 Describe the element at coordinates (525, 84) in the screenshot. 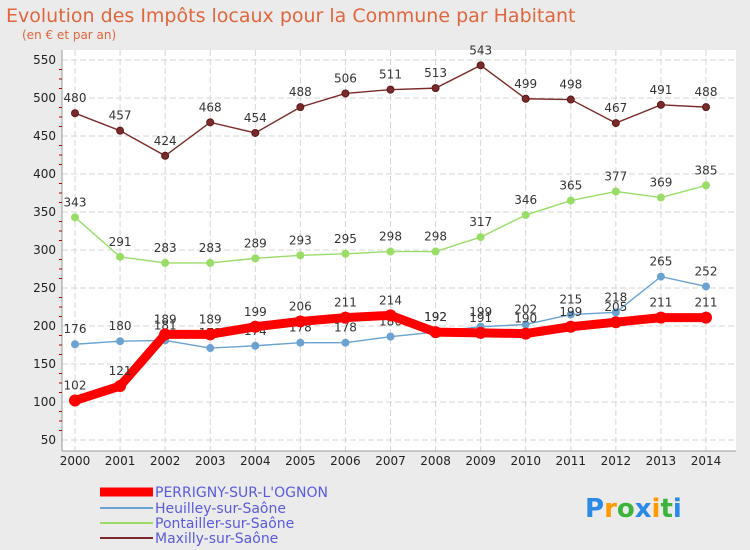

I see `data-label: 499` at that location.